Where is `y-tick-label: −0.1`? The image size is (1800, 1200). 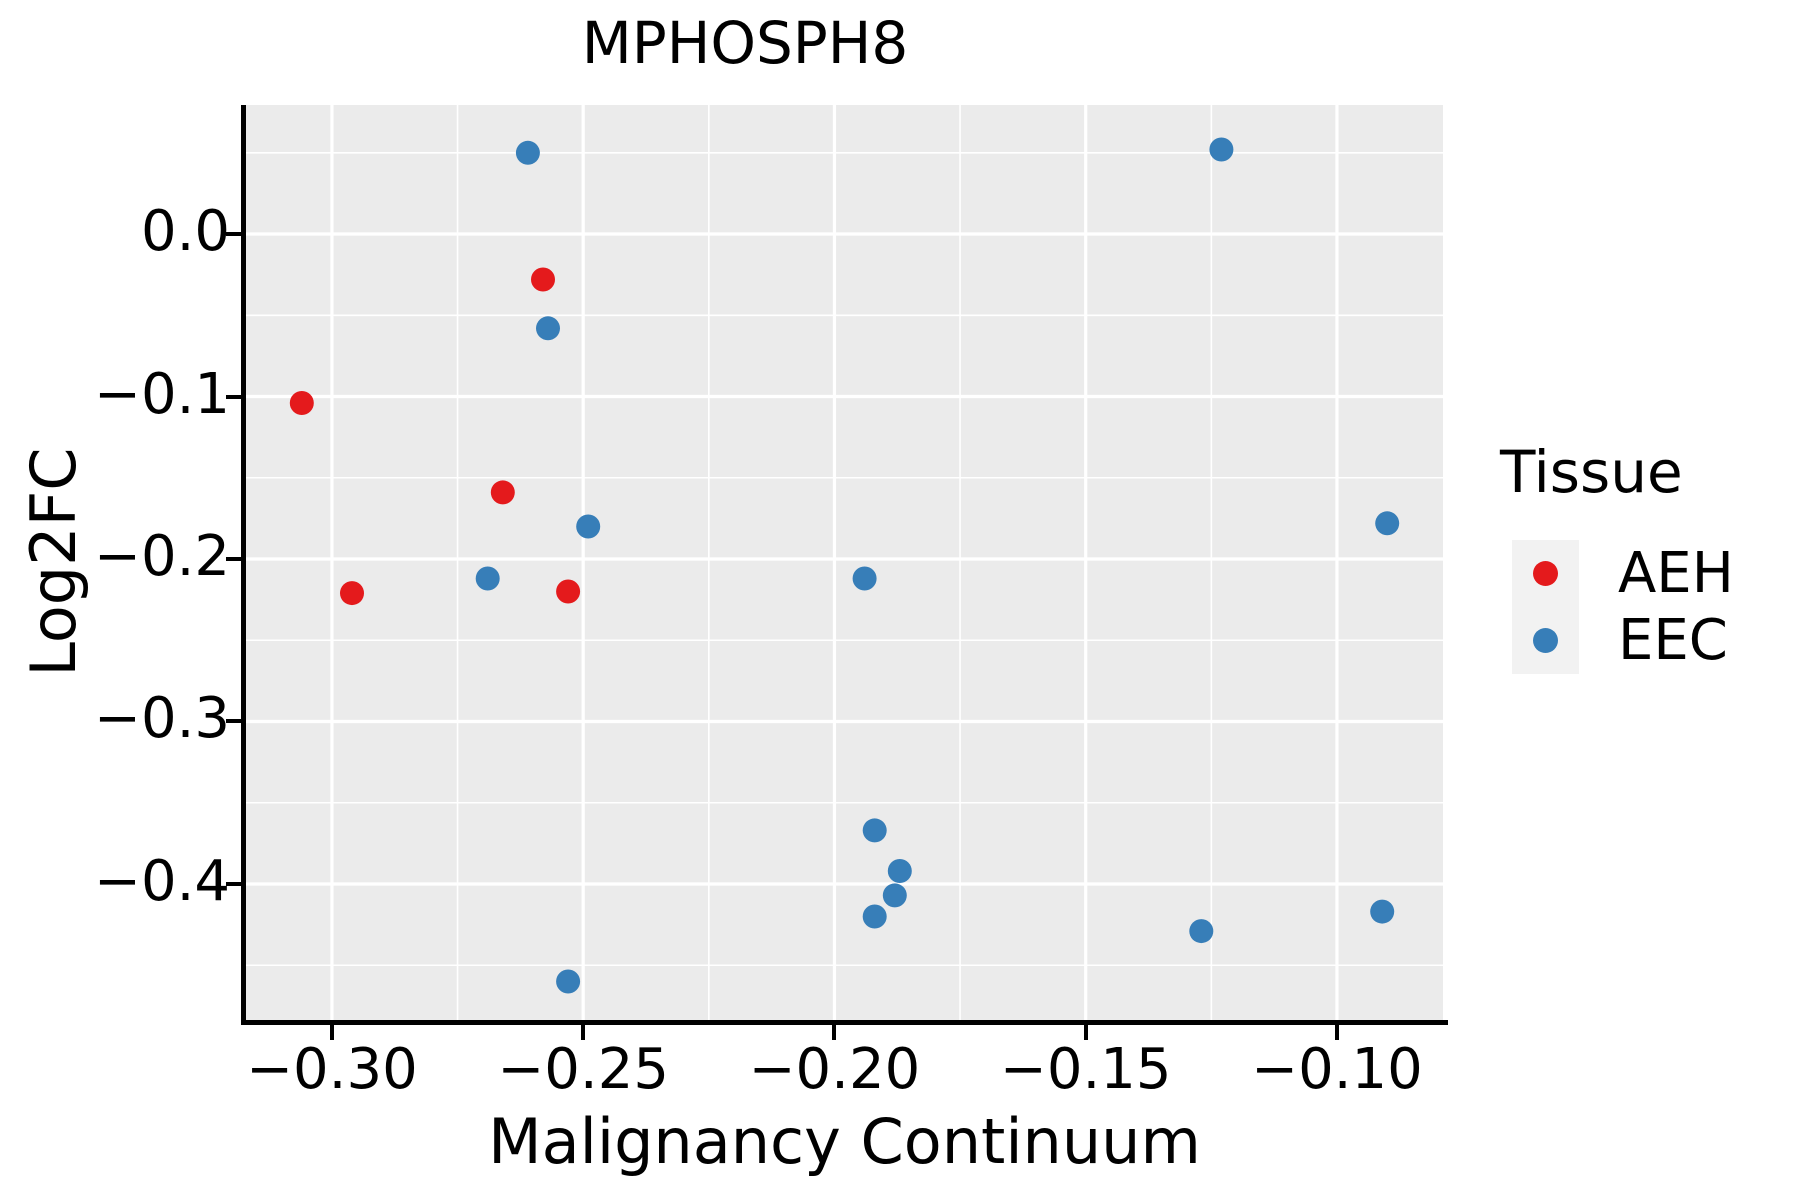
y-tick-label: −0.1 is located at coordinates (162, 394).